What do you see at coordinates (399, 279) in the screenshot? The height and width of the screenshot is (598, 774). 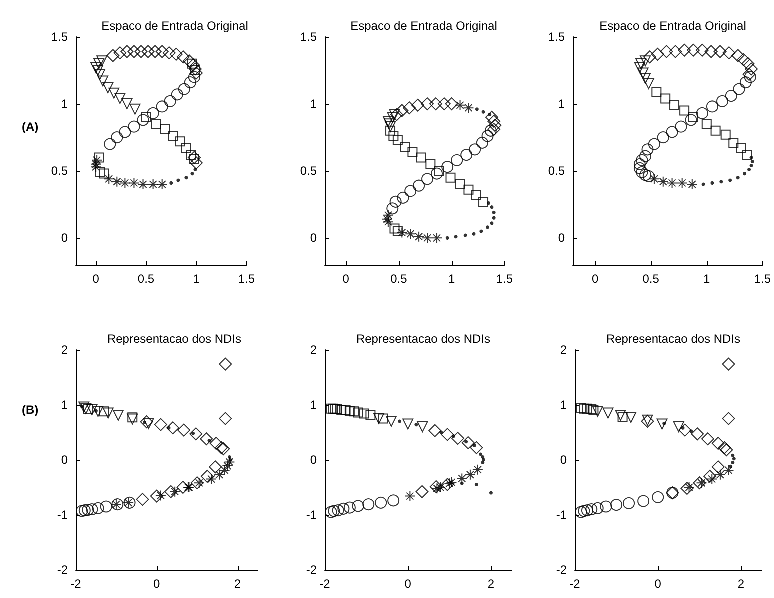 I see `x-tick-label: 0.5` at bounding box center [399, 279].